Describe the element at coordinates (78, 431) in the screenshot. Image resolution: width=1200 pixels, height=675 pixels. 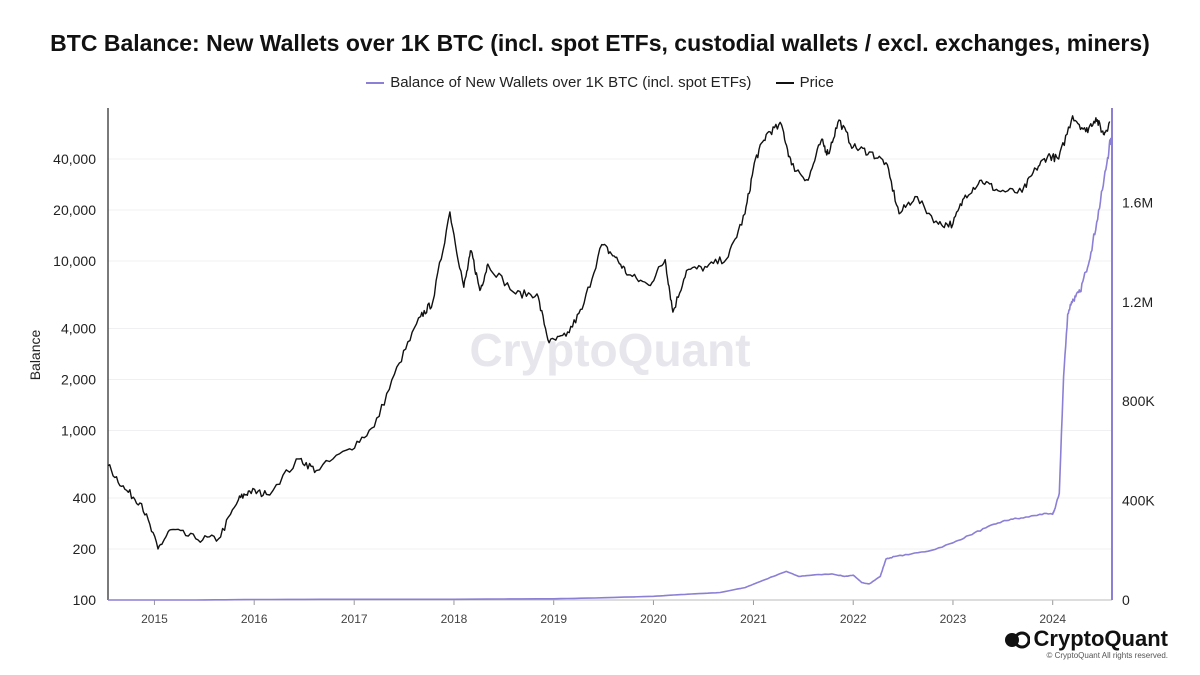
I see `y-tick-label: 1,000` at that location.